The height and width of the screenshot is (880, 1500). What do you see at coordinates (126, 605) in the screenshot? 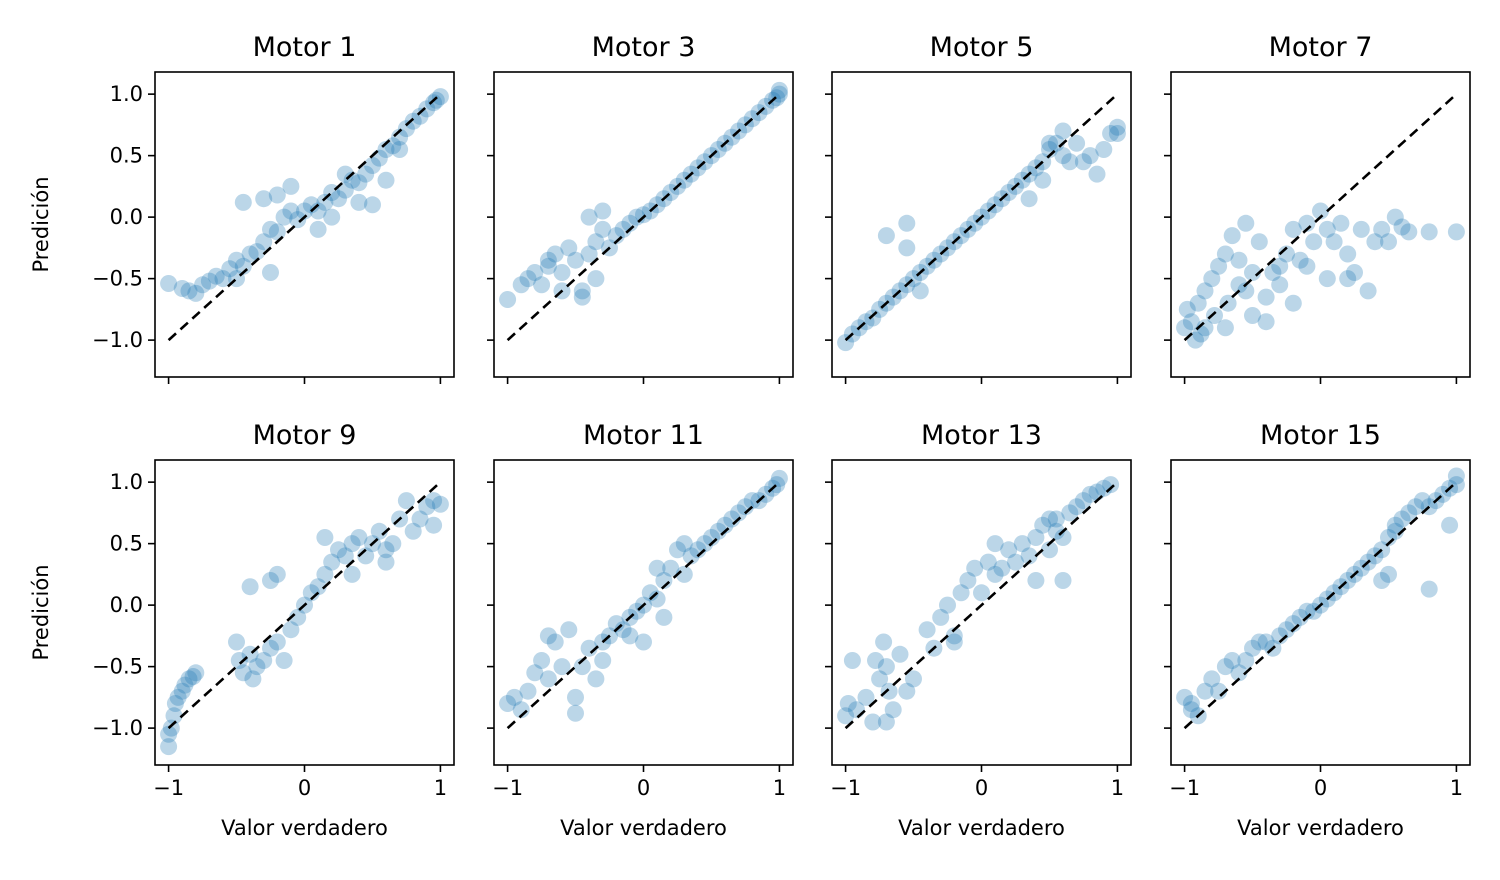
I see `y-tick-label: 0.0` at bounding box center [126, 605].